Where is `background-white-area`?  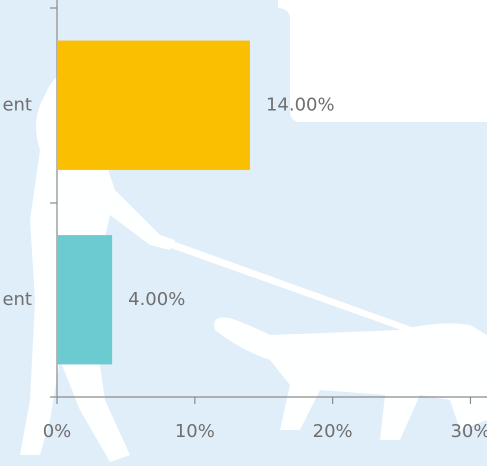 background-white-area is located at coordinates (382, 61).